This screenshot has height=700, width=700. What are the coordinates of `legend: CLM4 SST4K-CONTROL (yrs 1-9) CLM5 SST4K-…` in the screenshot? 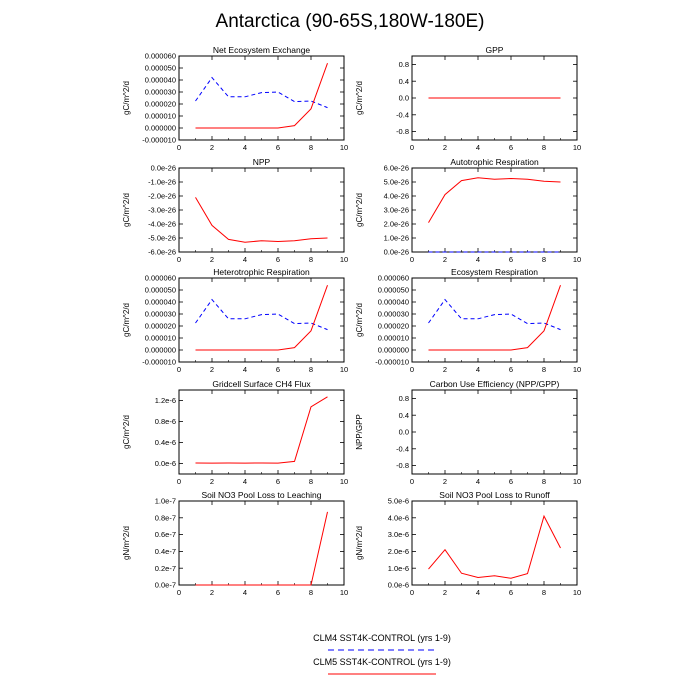 It's located at (382, 653).